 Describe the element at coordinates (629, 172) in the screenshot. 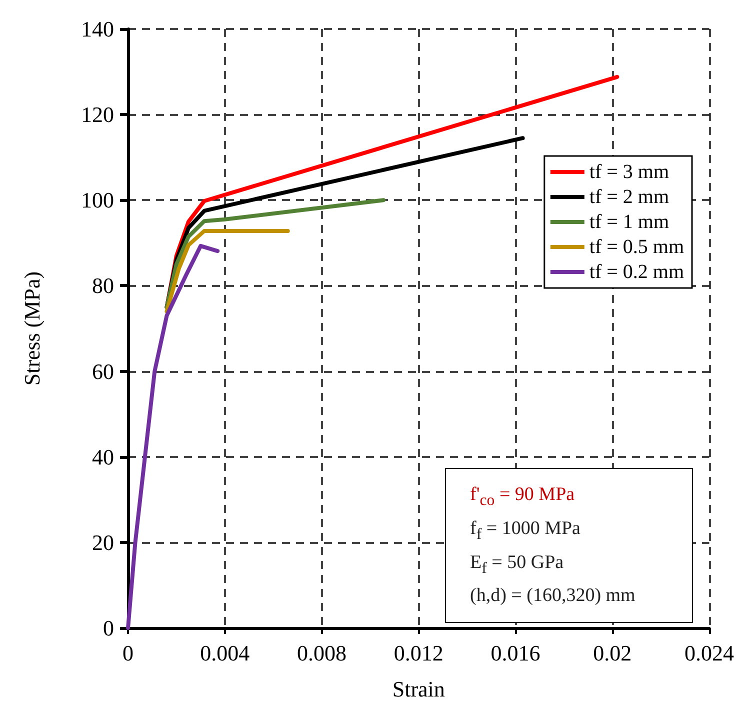

I see `legend-label: tf = 3 mm` at that location.